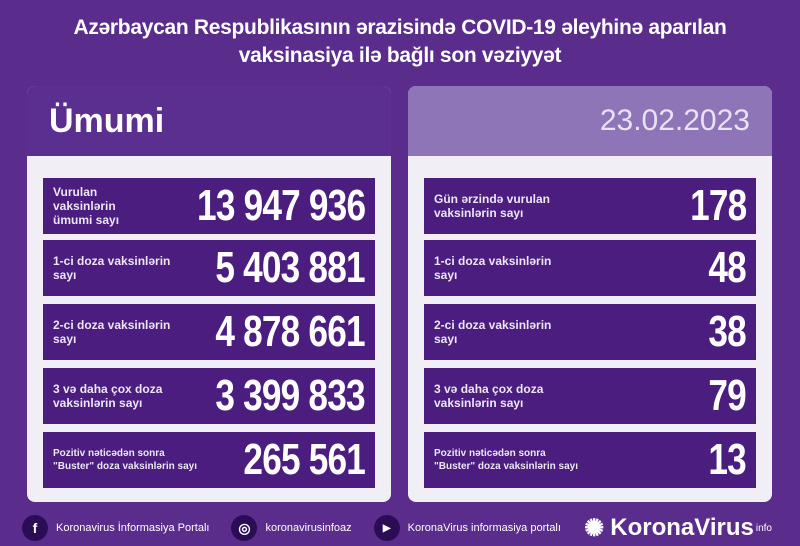 The image size is (800, 546). What do you see at coordinates (400, 55) in the screenshot?
I see `title-line-2: vaksinasiya ilə bağlı son vəziyyət` at bounding box center [400, 55].